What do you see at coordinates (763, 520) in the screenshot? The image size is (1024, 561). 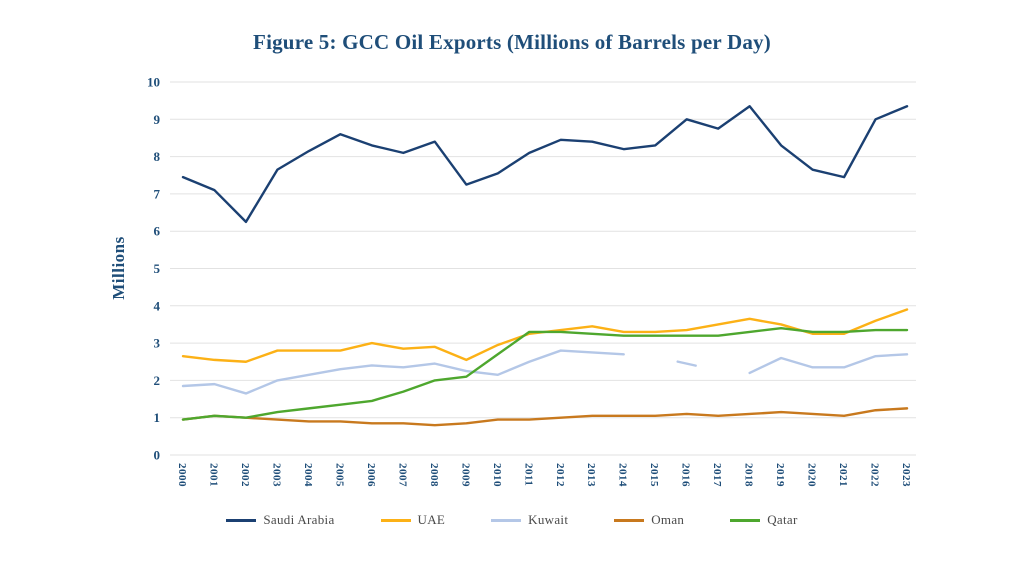 I see `legend-item-qatar: Qatar` at bounding box center [763, 520].